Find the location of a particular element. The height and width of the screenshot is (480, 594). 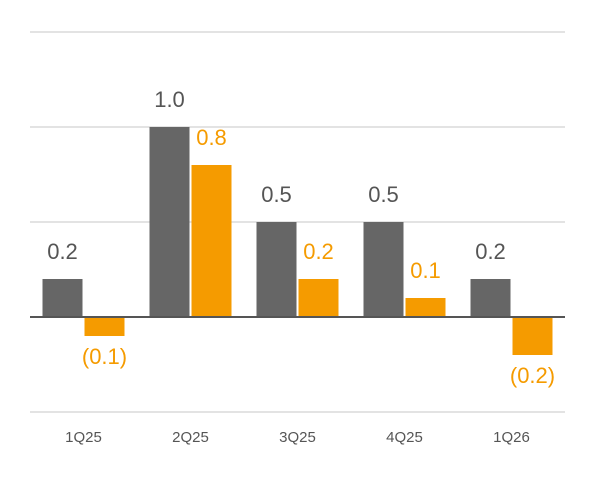

x-tick-label: 4Q25 is located at coordinates (404, 437).